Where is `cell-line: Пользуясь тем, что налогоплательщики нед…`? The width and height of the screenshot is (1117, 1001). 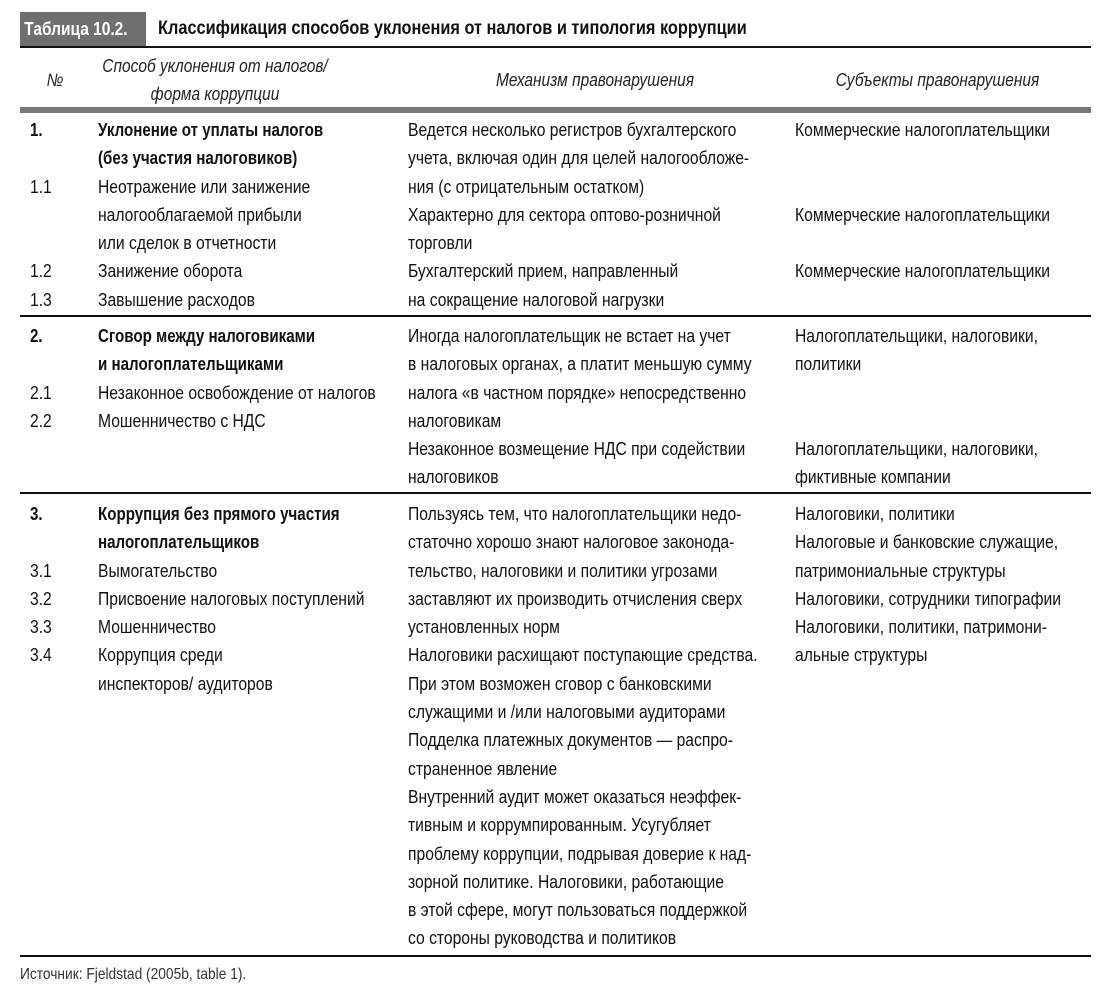 cell-line: Пользуясь тем, что налогоплательщики нед… is located at coordinates (575, 514).